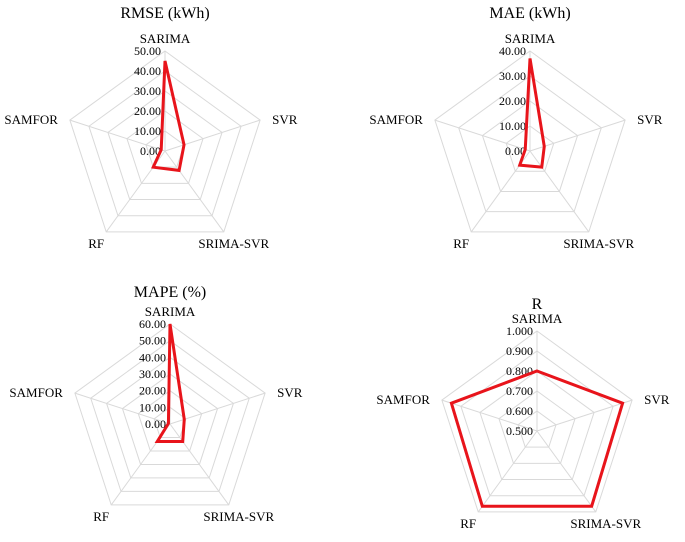 This screenshot has height=542, width=685. What do you see at coordinates (170, 292) in the screenshot?
I see `chart-title: MAPE (%)` at bounding box center [170, 292].